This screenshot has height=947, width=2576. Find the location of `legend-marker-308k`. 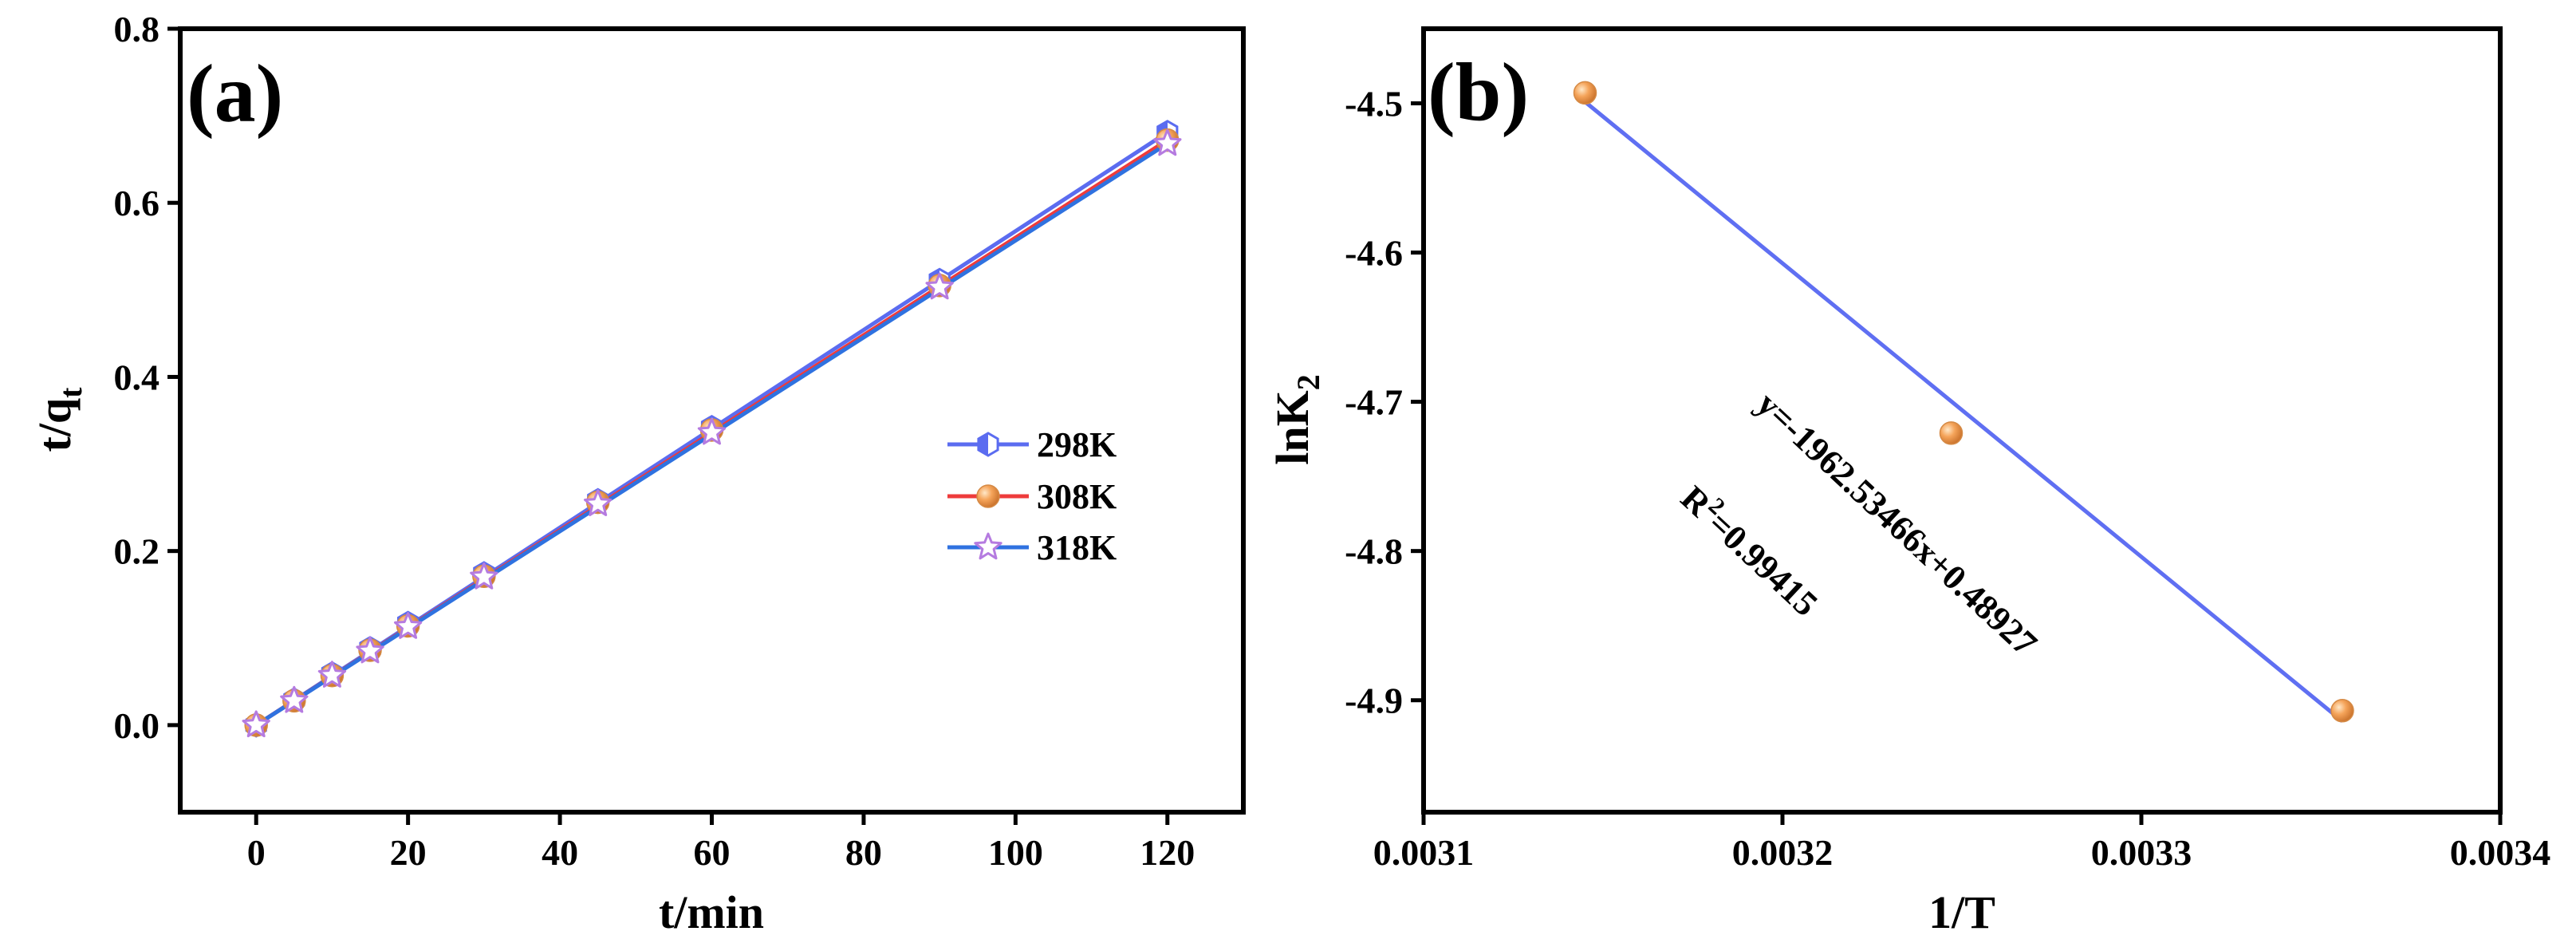

legend-marker-308k is located at coordinates (988, 496).